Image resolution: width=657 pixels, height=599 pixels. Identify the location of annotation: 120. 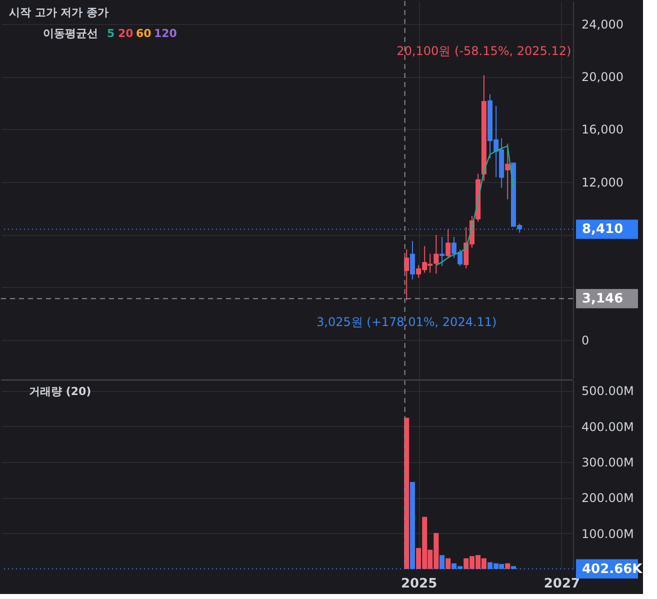
(166, 33).